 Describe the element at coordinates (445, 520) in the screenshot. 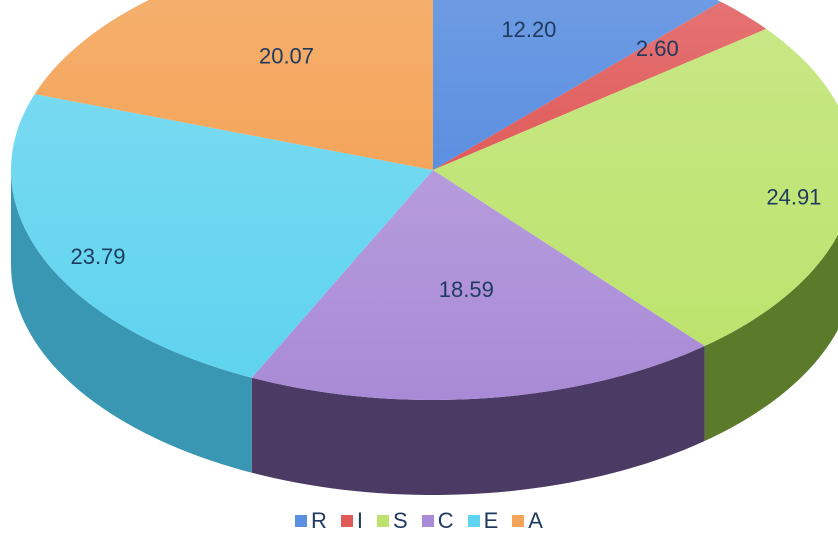

I see `legend-label-c: C` at that location.